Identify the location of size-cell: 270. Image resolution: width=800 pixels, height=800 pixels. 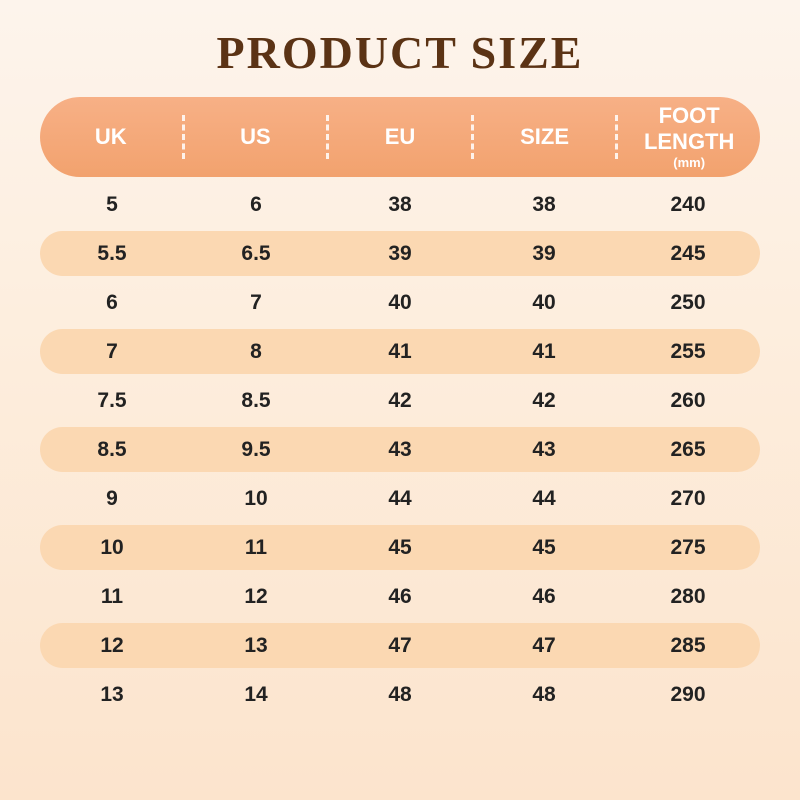
(688, 498).